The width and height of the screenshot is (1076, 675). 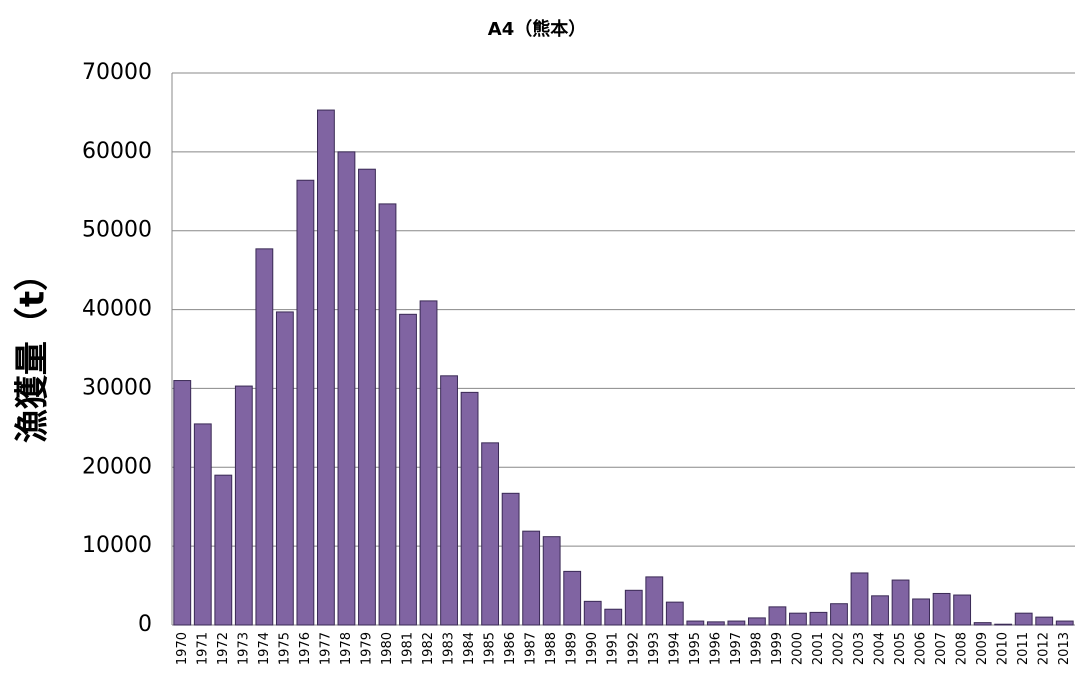 I want to click on x-tick-label: 1982, so click(x=428, y=648).